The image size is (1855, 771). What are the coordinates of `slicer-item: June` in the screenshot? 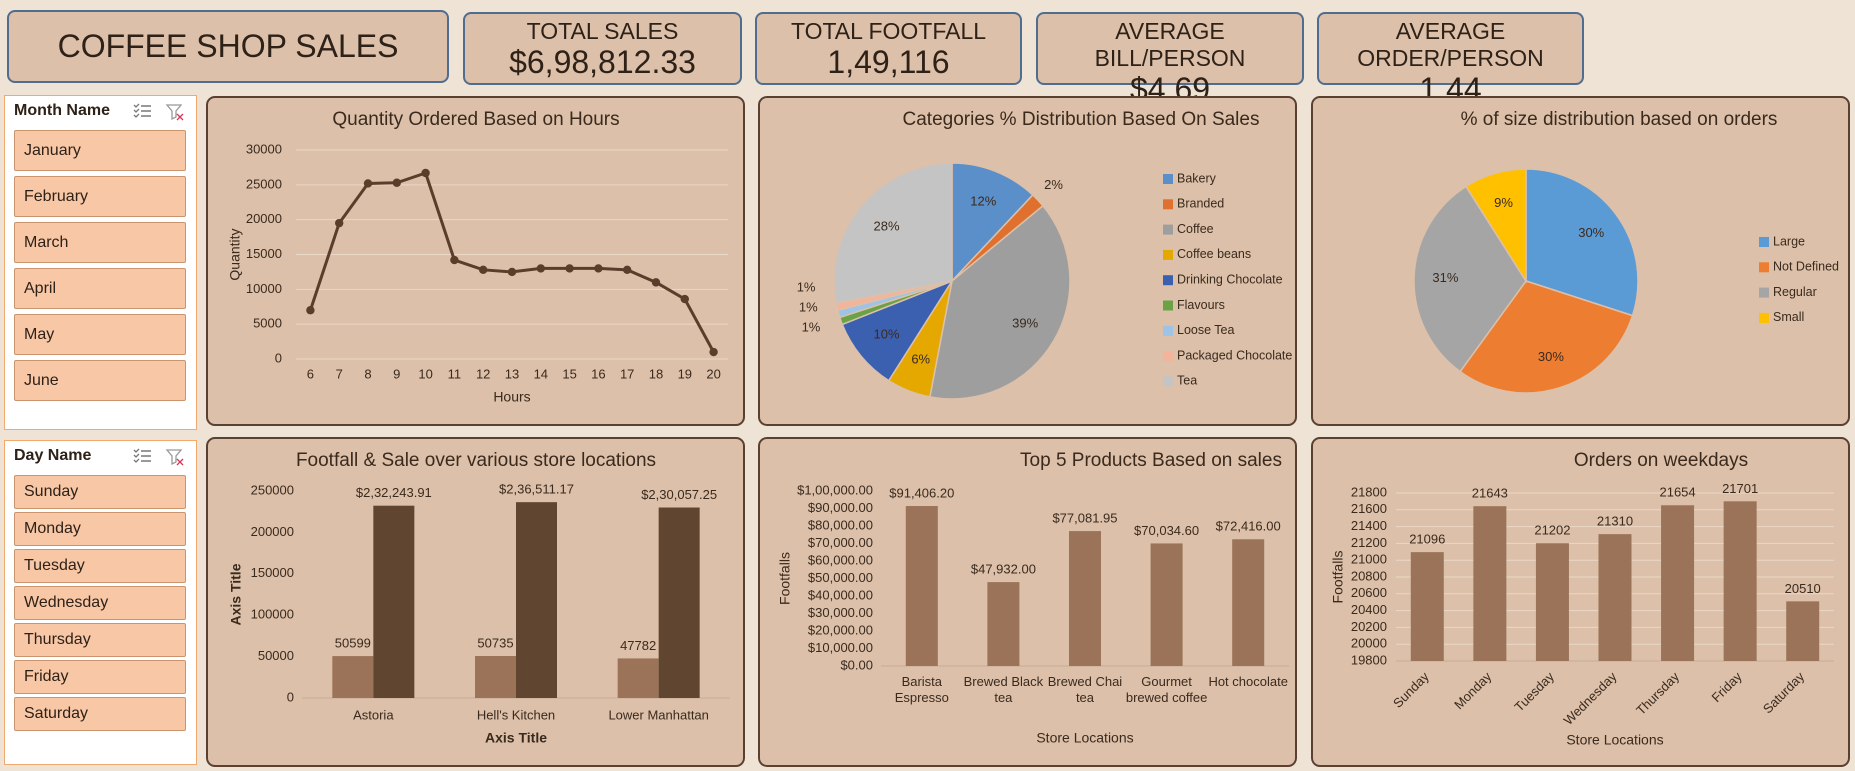 It's located at (100, 380).